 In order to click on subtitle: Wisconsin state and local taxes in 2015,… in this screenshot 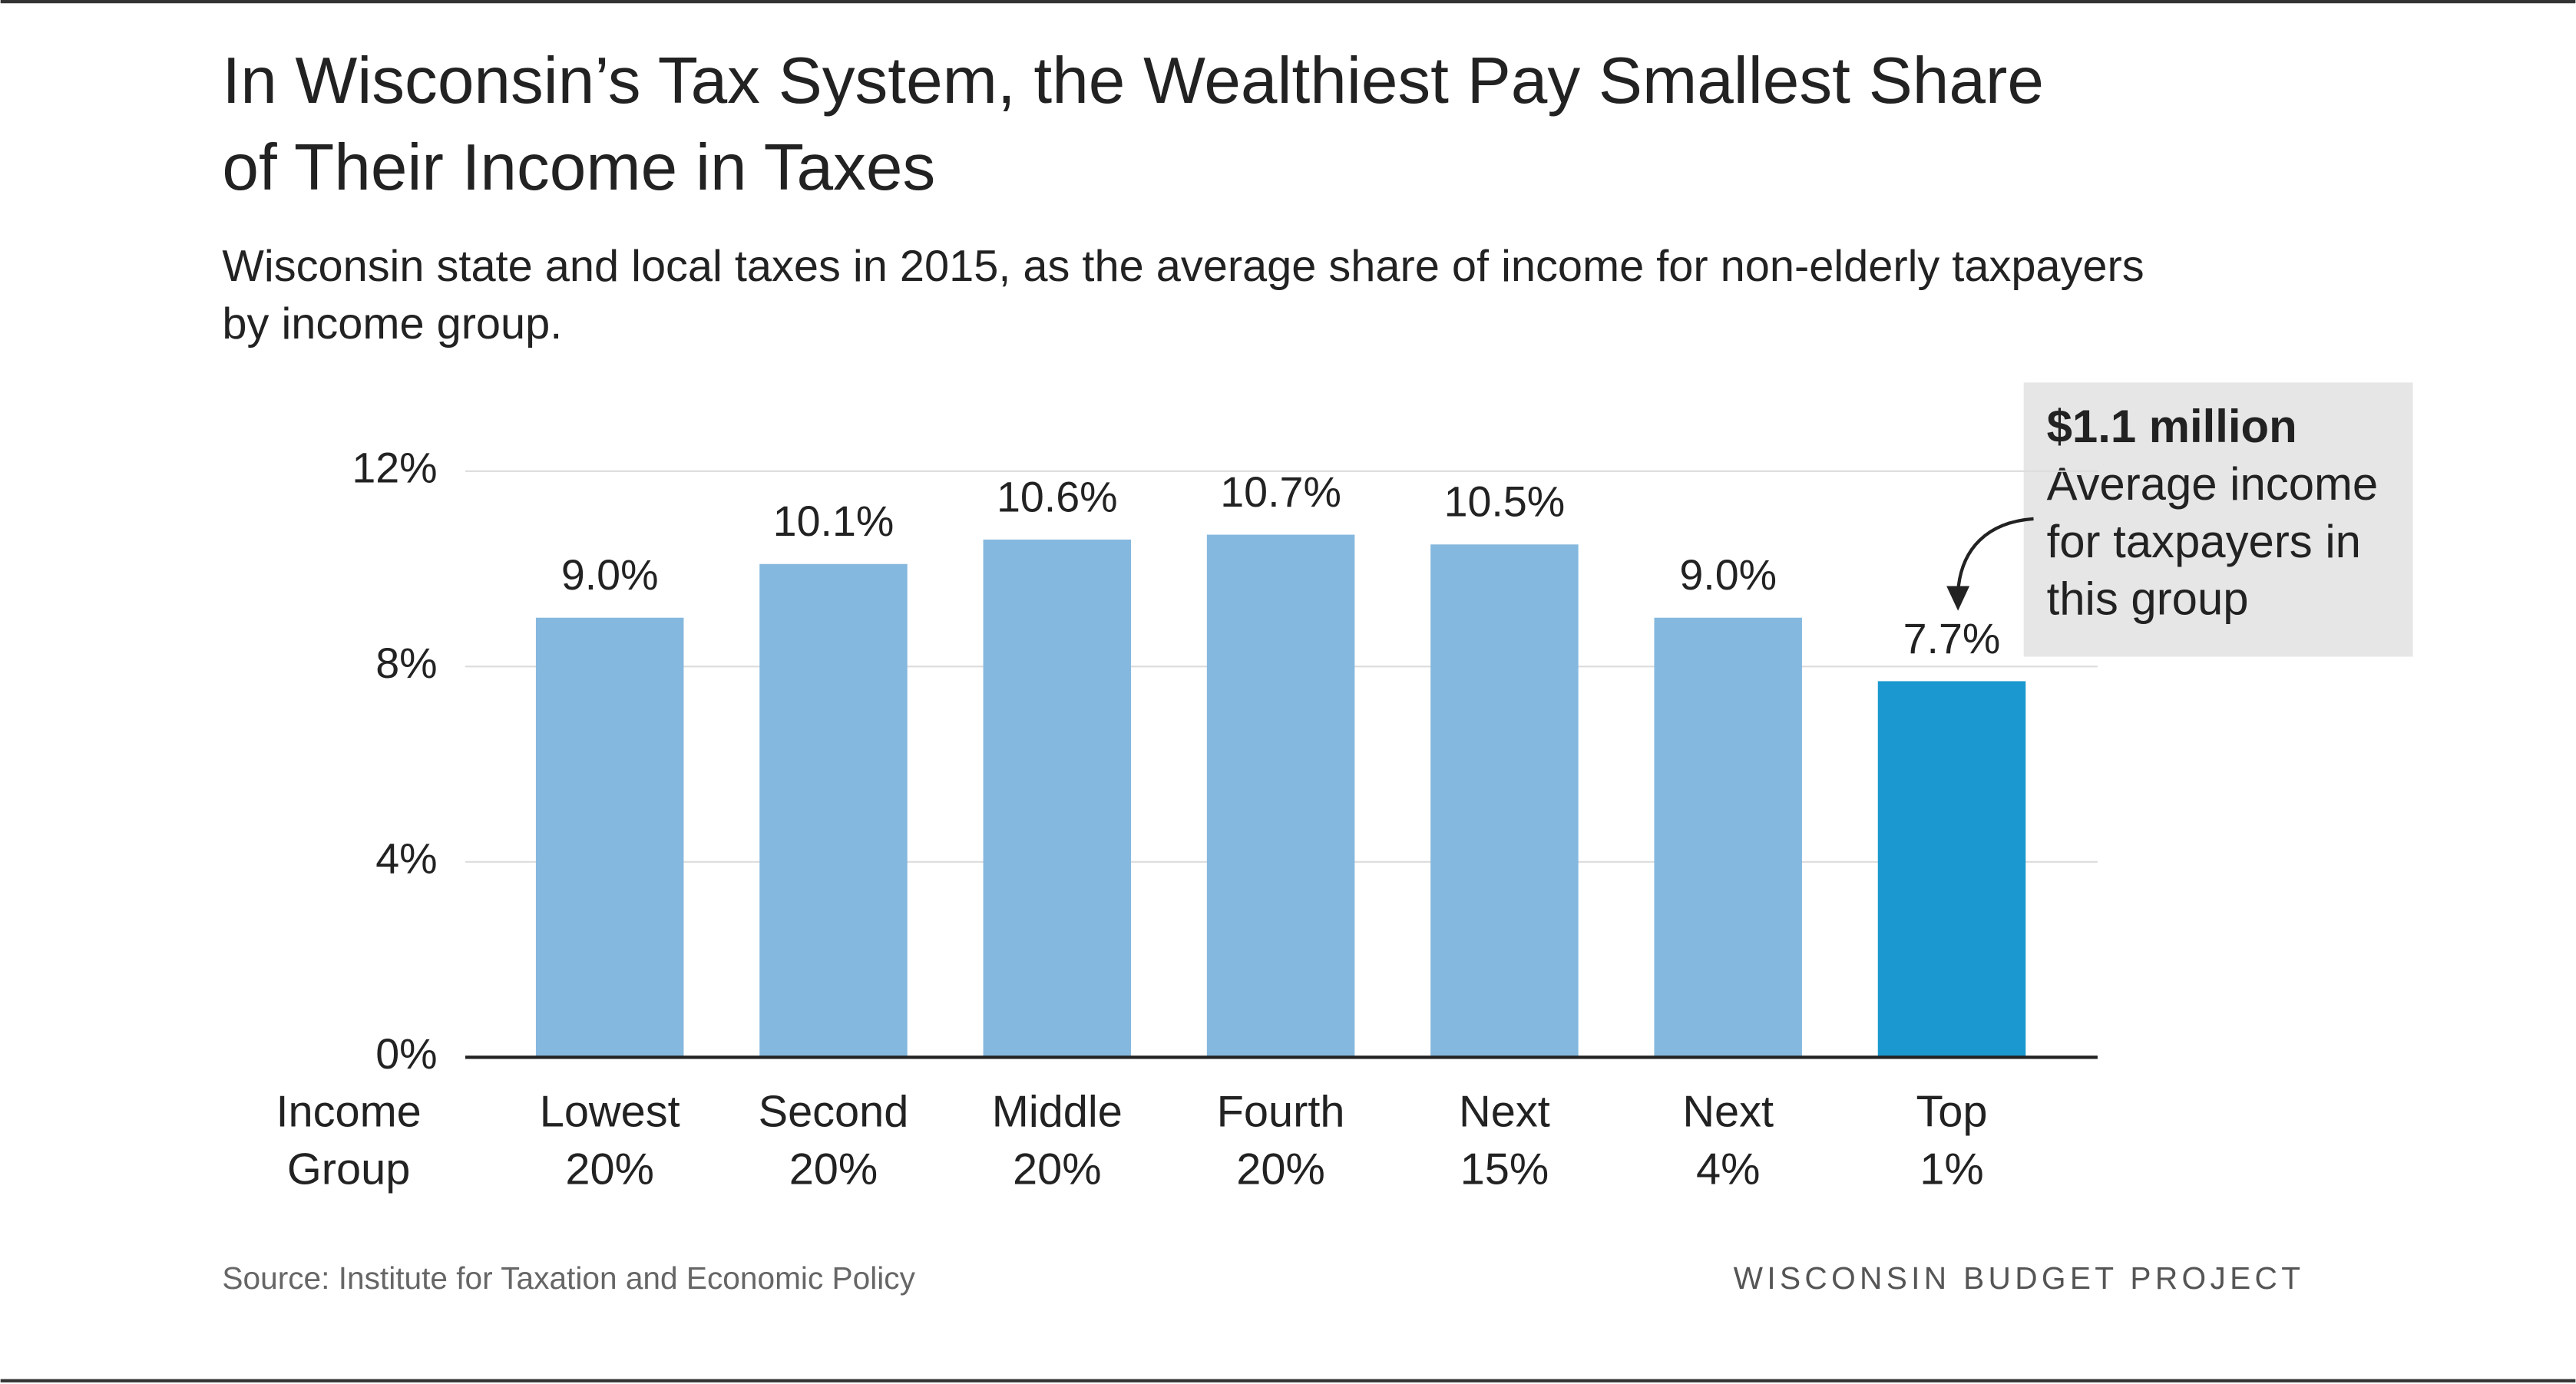, I will do `click(1183, 266)`.